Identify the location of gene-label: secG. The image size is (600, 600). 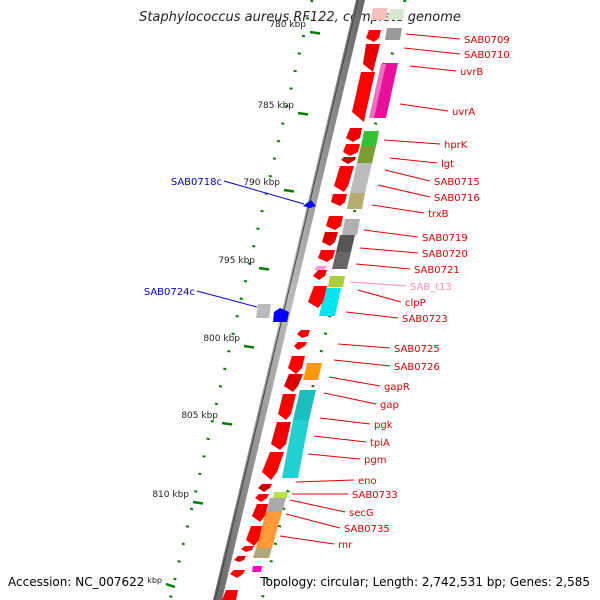
(361, 513).